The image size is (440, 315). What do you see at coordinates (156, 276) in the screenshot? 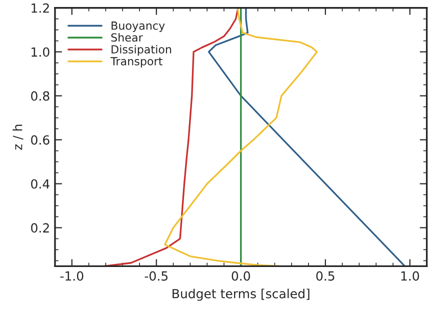
I see `x-tick-label: -0.5` at bounding box center [156, 276].